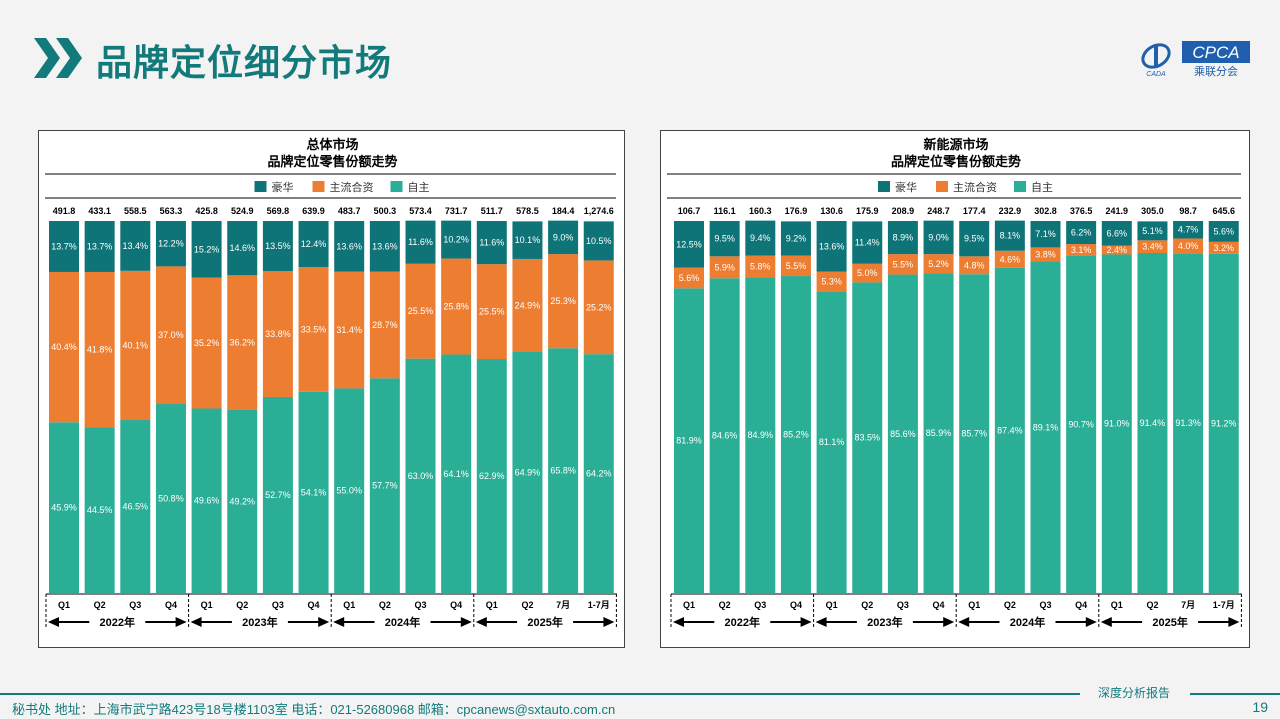 Image resolution: width=1280 pixels, height=719 pixels. I want to click on data-label: 84.9%, so click(761, 435).